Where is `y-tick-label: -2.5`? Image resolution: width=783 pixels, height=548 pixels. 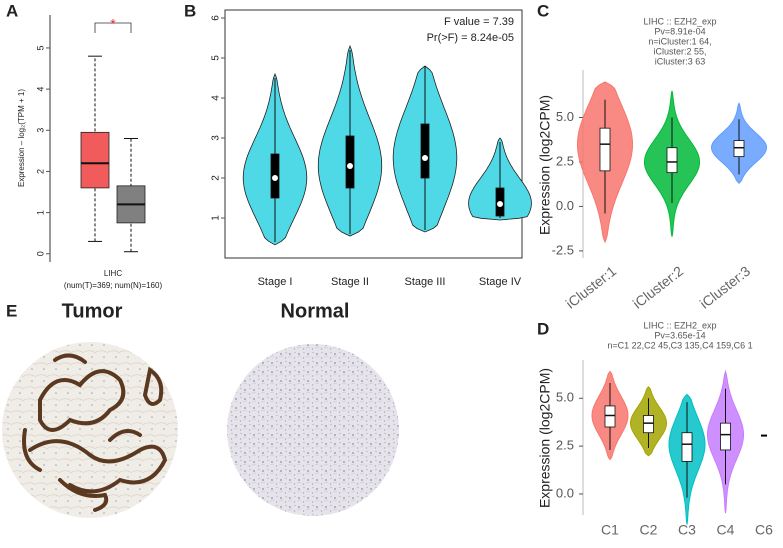
y-tick-label: -2.5 is located at coordinates (563, 249).